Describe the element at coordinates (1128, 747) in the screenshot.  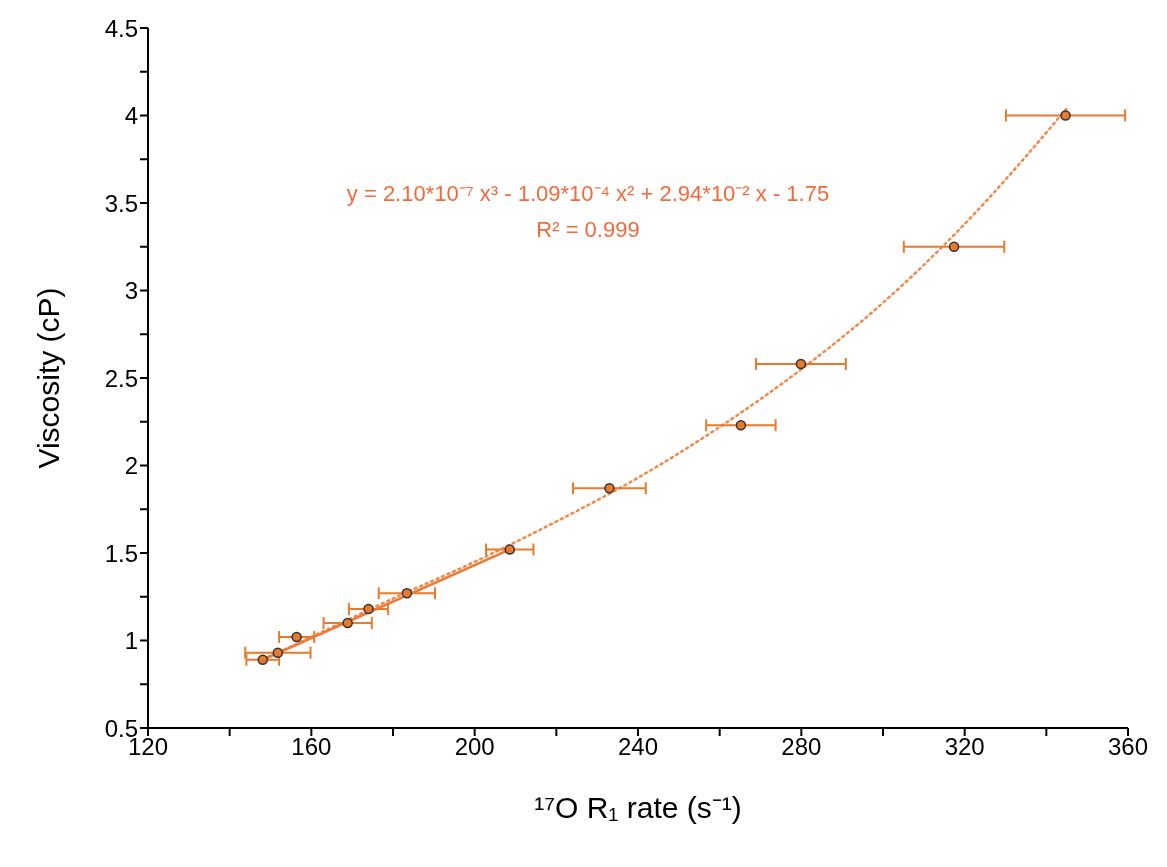
I see `x-tick-label: 360` at that location.